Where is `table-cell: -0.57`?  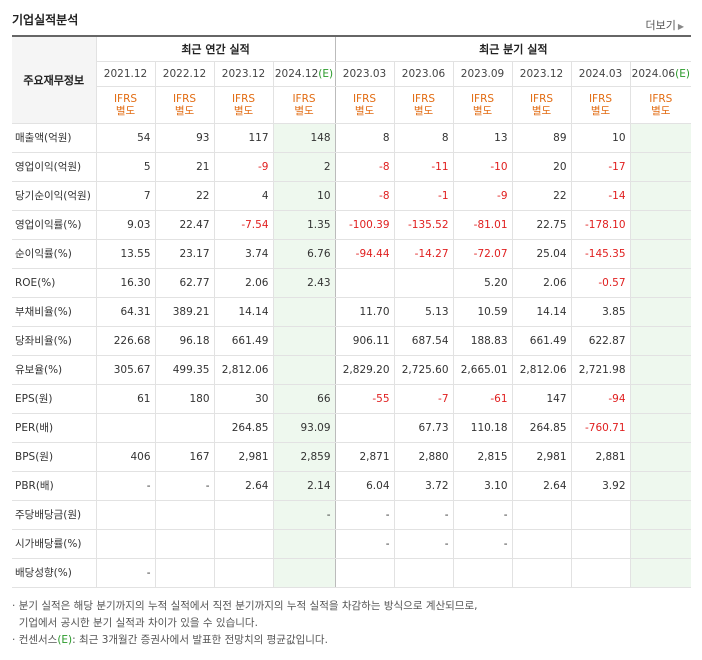
table-cell: -0.57 is located at coordinates (600, 282).